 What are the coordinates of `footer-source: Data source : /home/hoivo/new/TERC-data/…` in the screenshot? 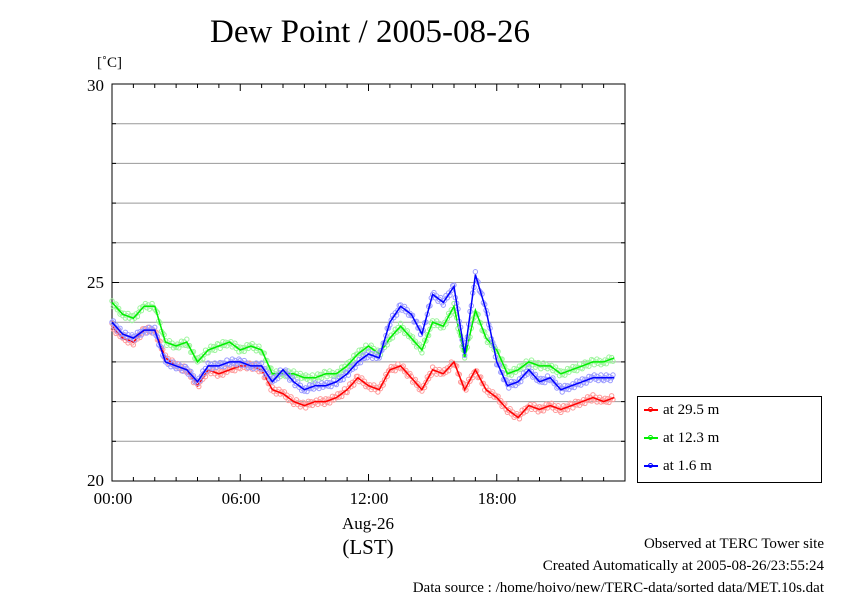 It's located at (618, 588).